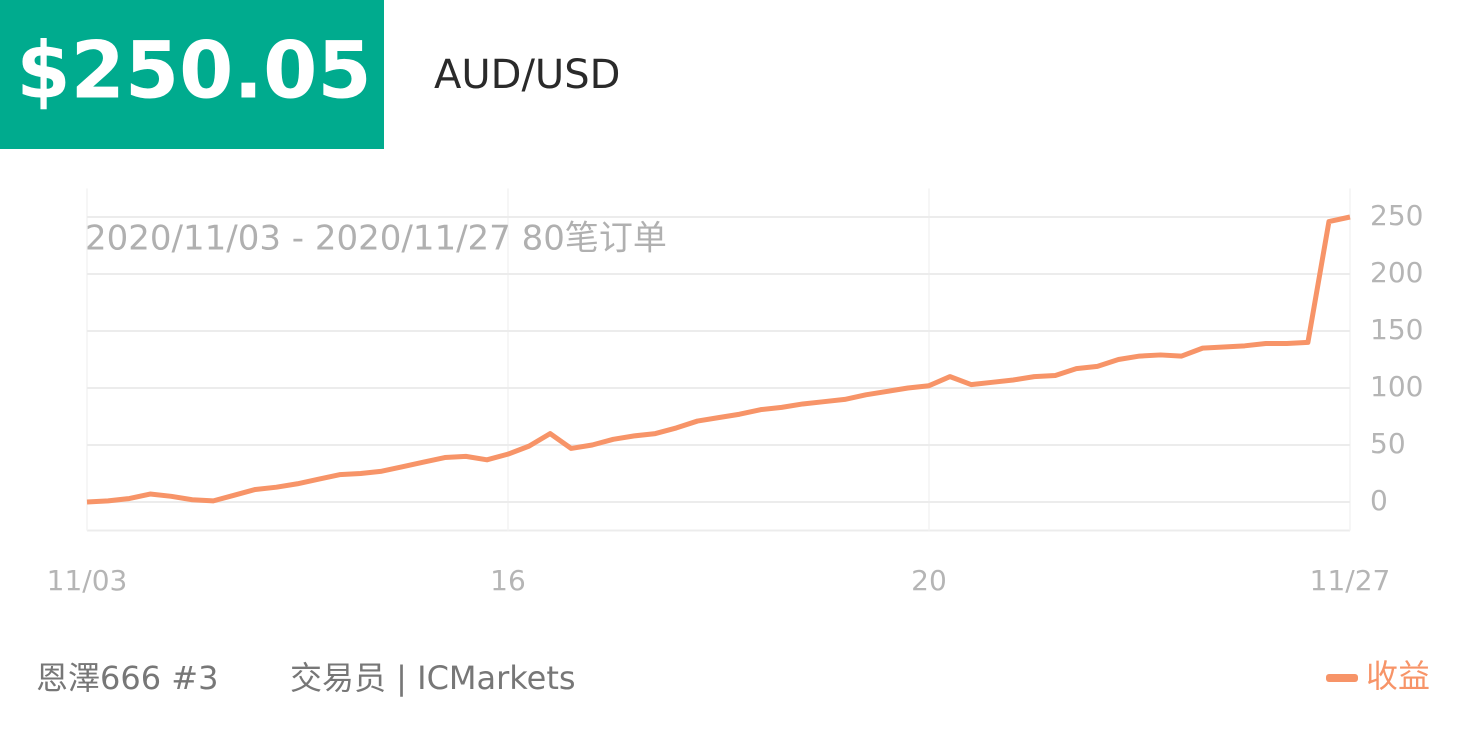  What do you see at coordinates (1396, 215) in the screenshot?
I see `y-tick-label: 250` at bounding box center [1396, 215].